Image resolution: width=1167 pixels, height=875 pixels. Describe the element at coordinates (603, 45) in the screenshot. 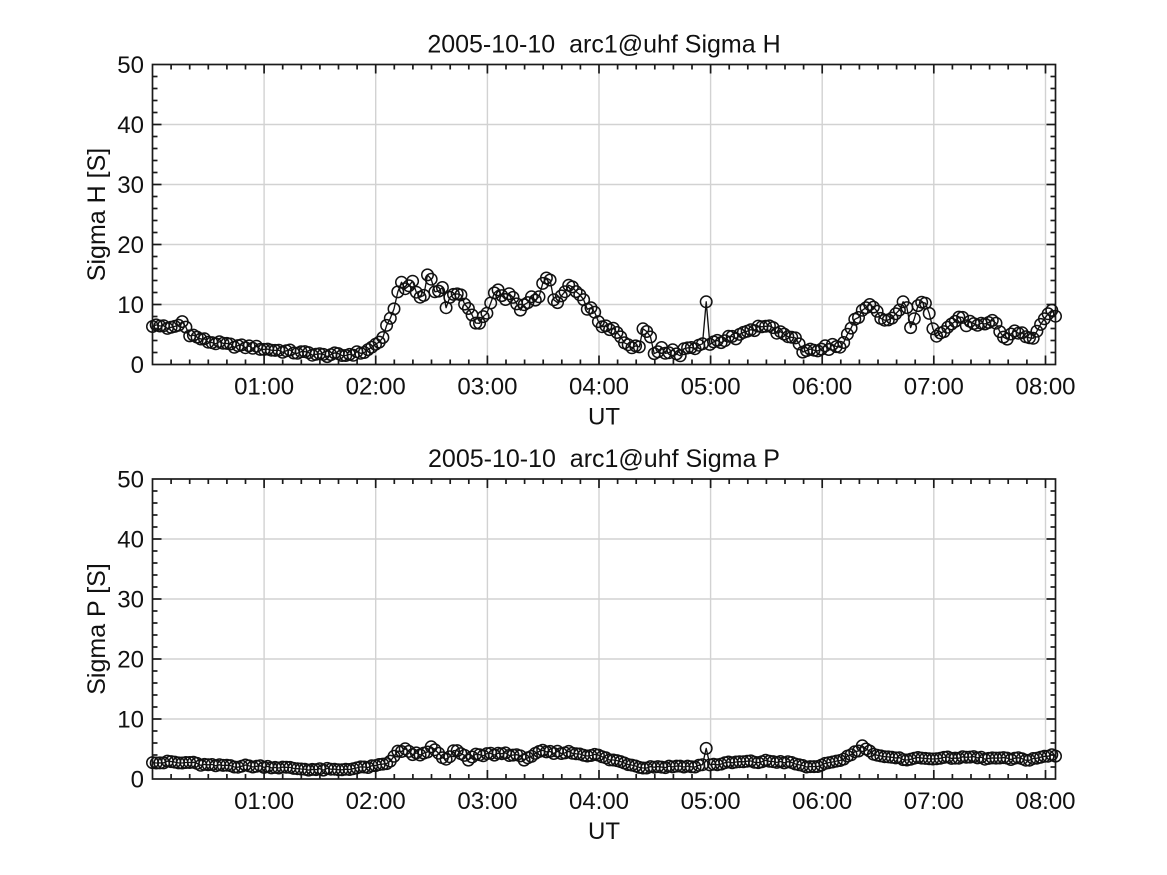

I see `svg-text: 2005-10-10 arc1@uhf Sigma H` at that location.